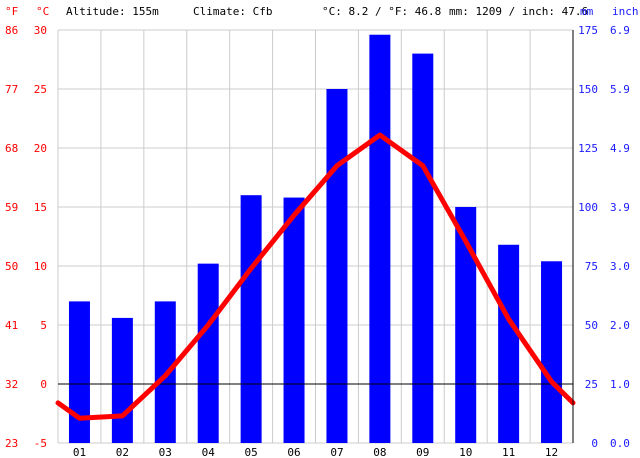 This screenshot has height=458, width=640. What do you see at coordinates (587, 11) in the screenshot?
I see `mm-unit-label: mm` at bounding box center [587, 11].